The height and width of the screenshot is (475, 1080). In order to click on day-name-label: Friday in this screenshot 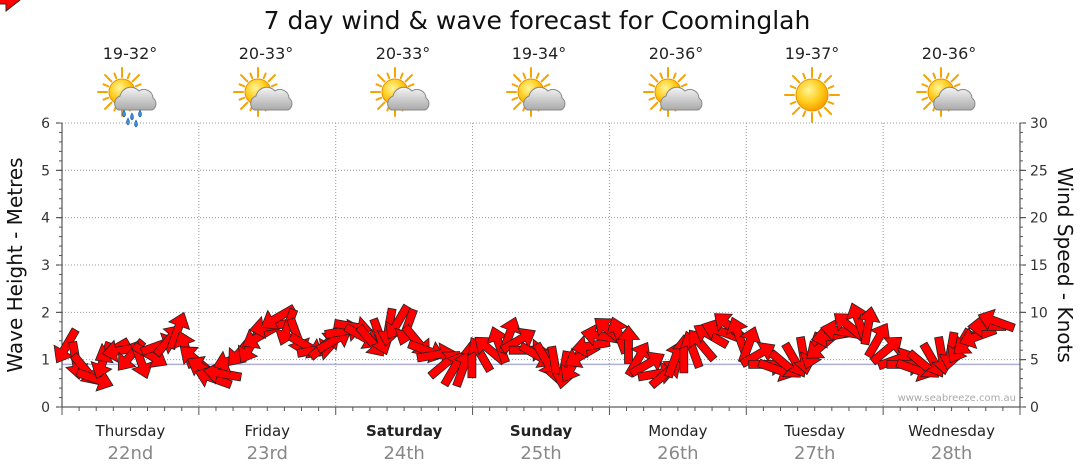, I will do `click(268, 431)`.